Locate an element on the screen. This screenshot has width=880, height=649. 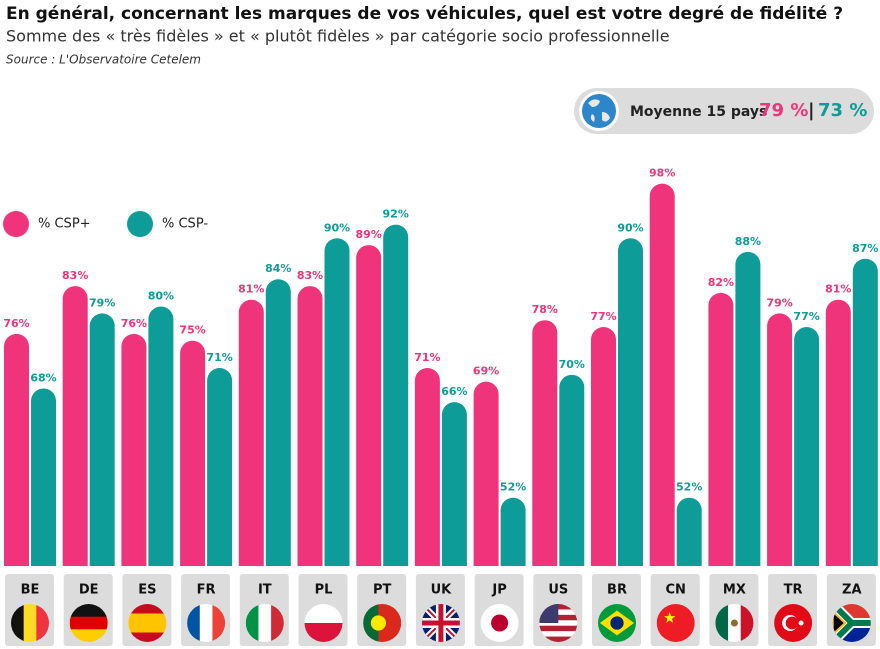
value-label: 69% is located at coordinates (486, 371).